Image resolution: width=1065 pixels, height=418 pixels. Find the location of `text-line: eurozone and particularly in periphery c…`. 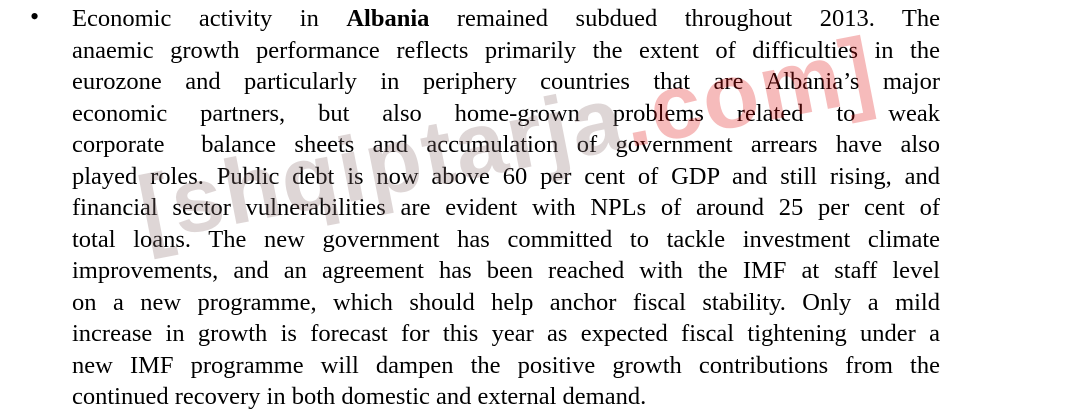

text-line: eurozone and particularly in periphery c… is located at coordinates (506, 81).